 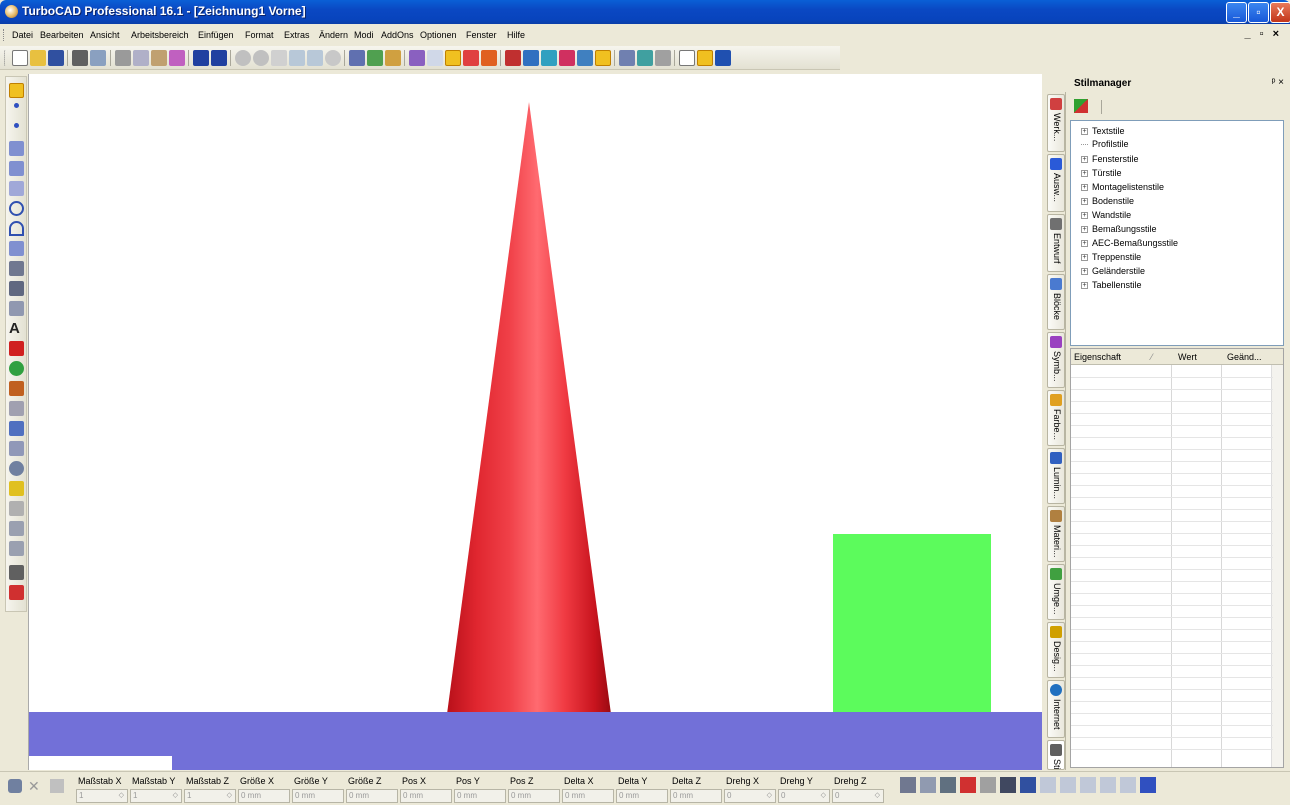 What do you see at coordinates (1056, 709) in the screenshot?
I see `tab-internet: Internet` at bounding box center [1056, 709].